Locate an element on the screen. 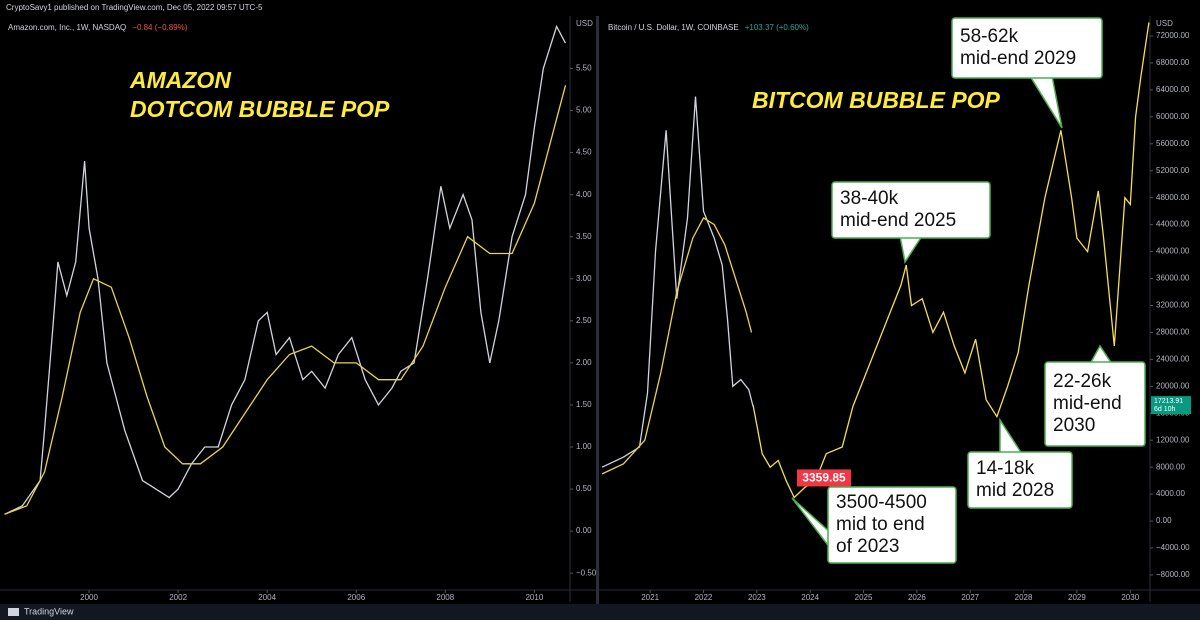 Image resolution: width=1200 pixels, height=620 pixels. x-tick-label: 2024 is located at coordinates (810, 597).